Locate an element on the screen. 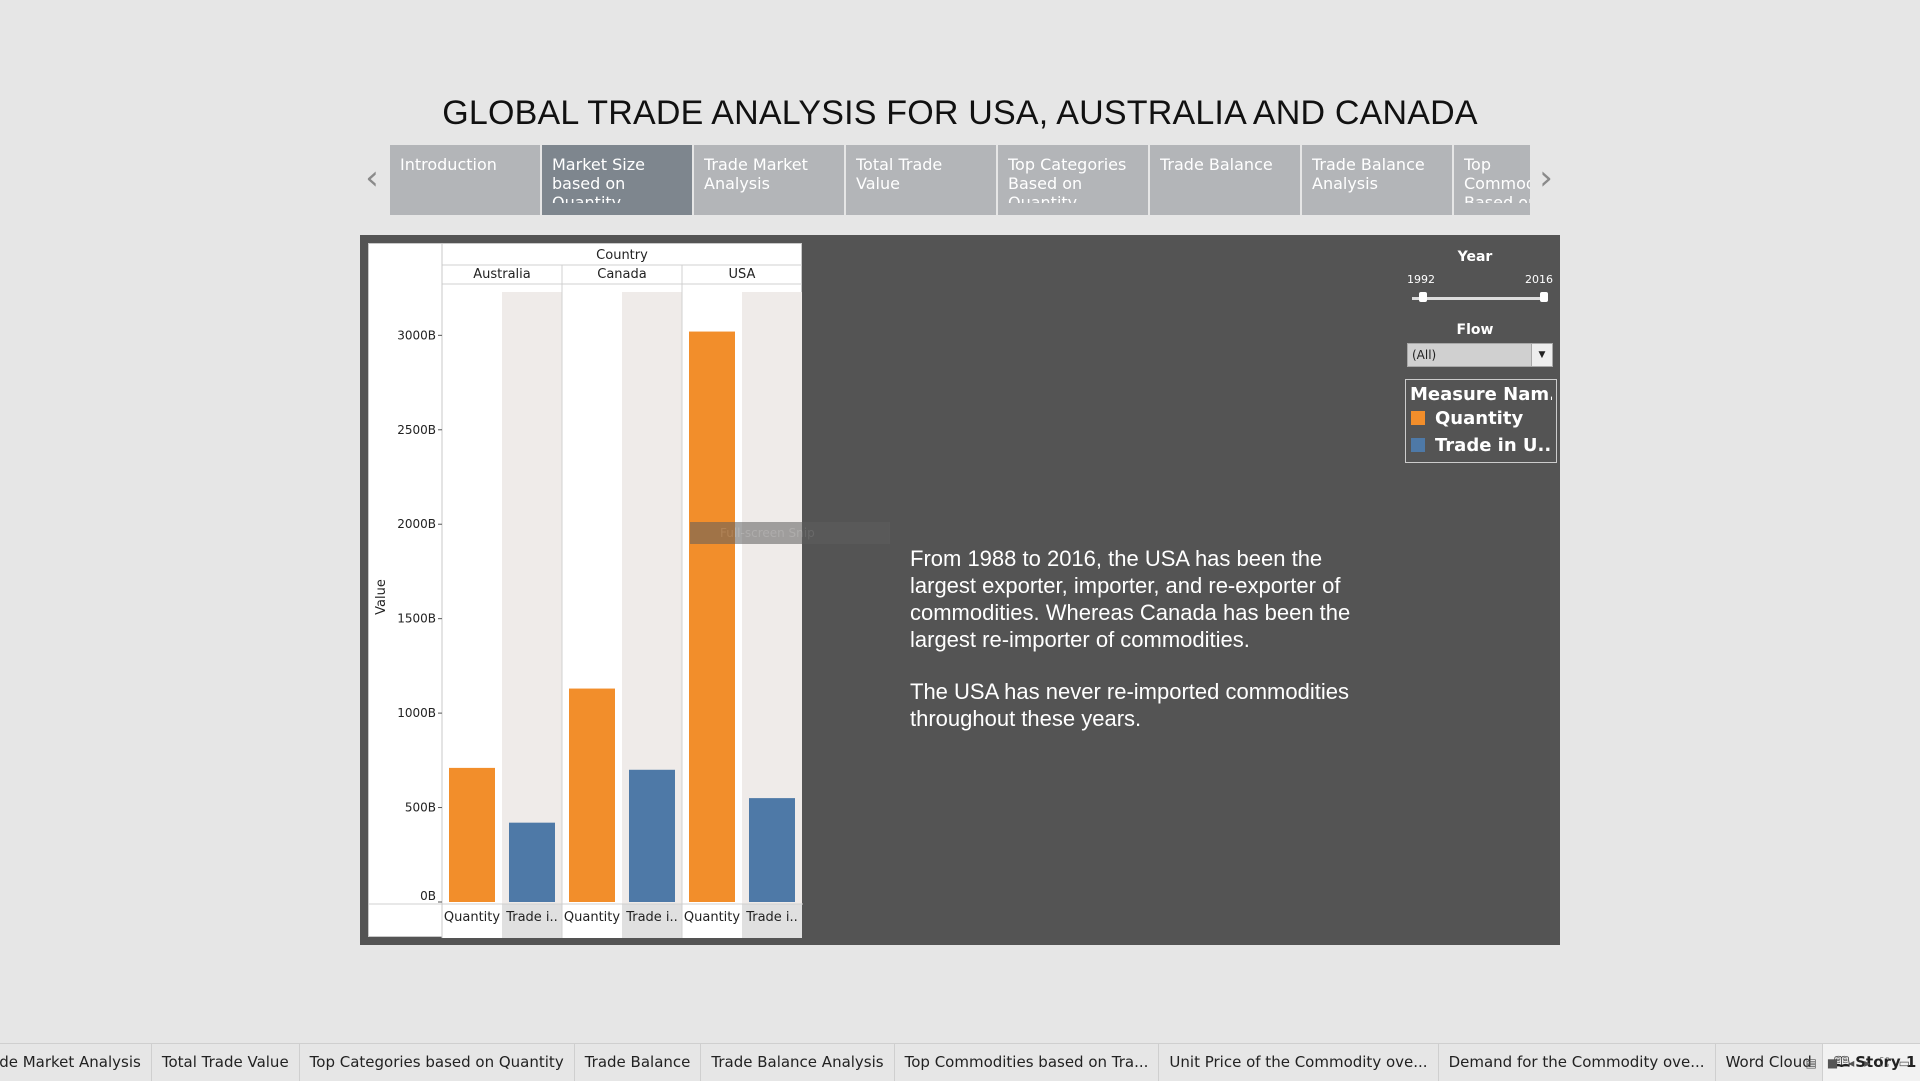 This screenshot has width=1920, height=1081. presentation-icon: ▭ is located at coordinates (1904, 1062).